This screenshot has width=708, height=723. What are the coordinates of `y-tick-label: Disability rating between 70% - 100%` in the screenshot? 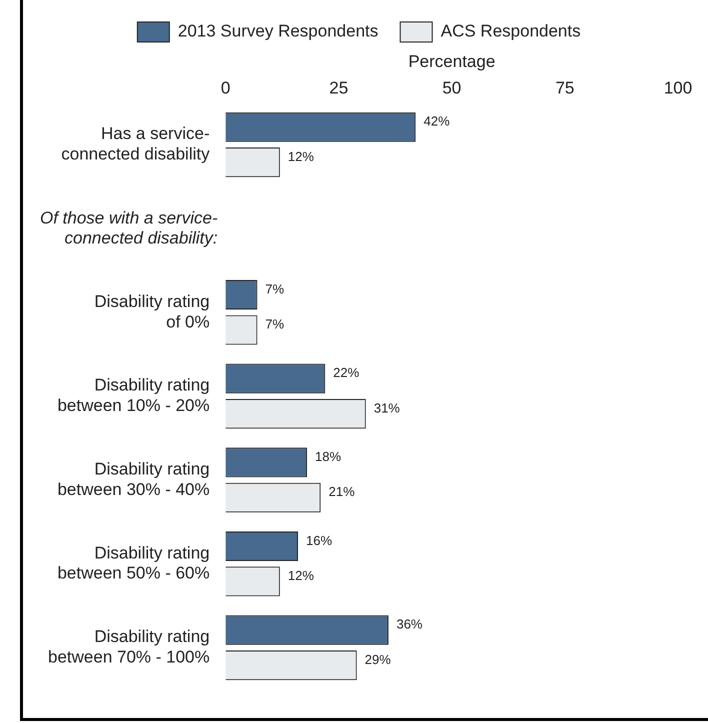 It's located at (129, 647).